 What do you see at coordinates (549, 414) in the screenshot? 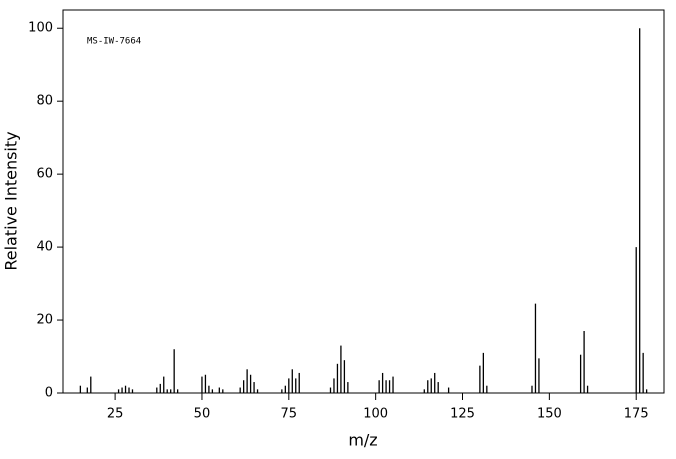
I see `x-tick-label: 150` at bounding box center [549, 414].